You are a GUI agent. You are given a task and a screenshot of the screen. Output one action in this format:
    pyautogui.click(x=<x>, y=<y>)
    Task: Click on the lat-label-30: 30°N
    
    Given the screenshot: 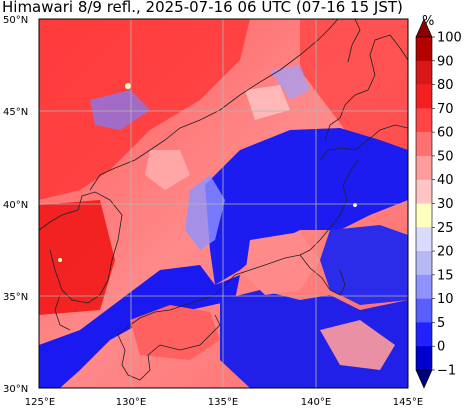 What is the action you would take?
    pyautogui.click(x=15, y=389)
    